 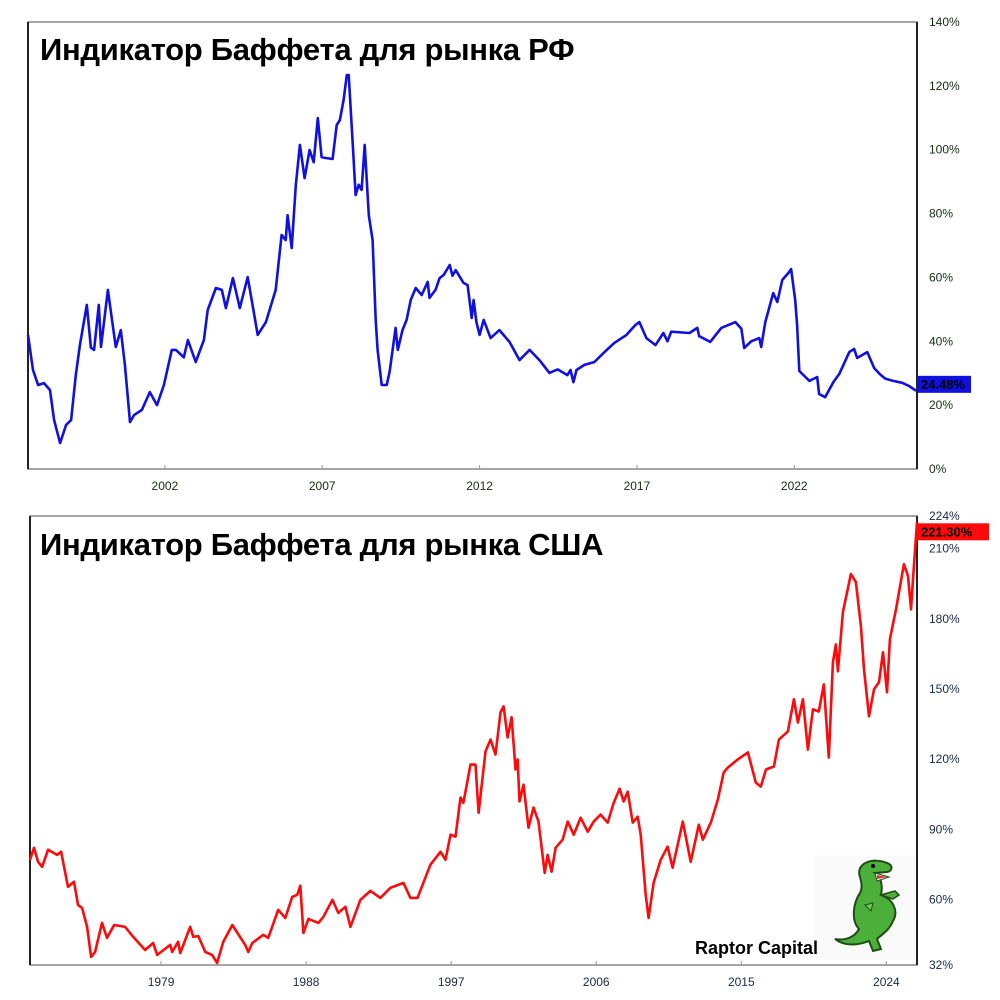 What do you see at coordinates (322, 486) in the screenshot?
I see `x-tick-label: 2007` at bounding box center [322, 486].